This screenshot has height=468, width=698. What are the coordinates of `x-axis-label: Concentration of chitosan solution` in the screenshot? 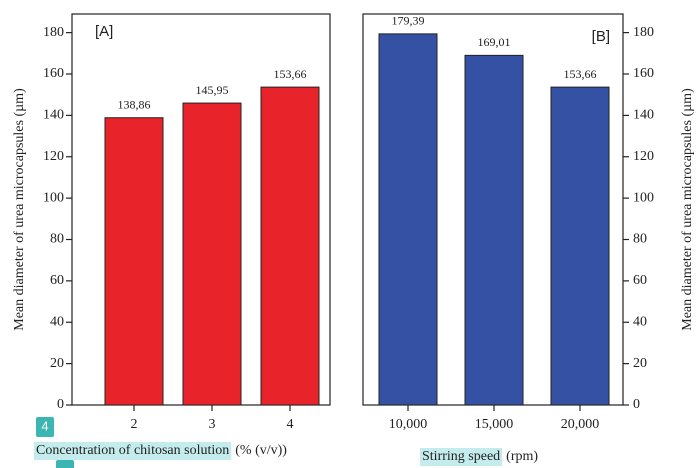 It's located at (132, 450).